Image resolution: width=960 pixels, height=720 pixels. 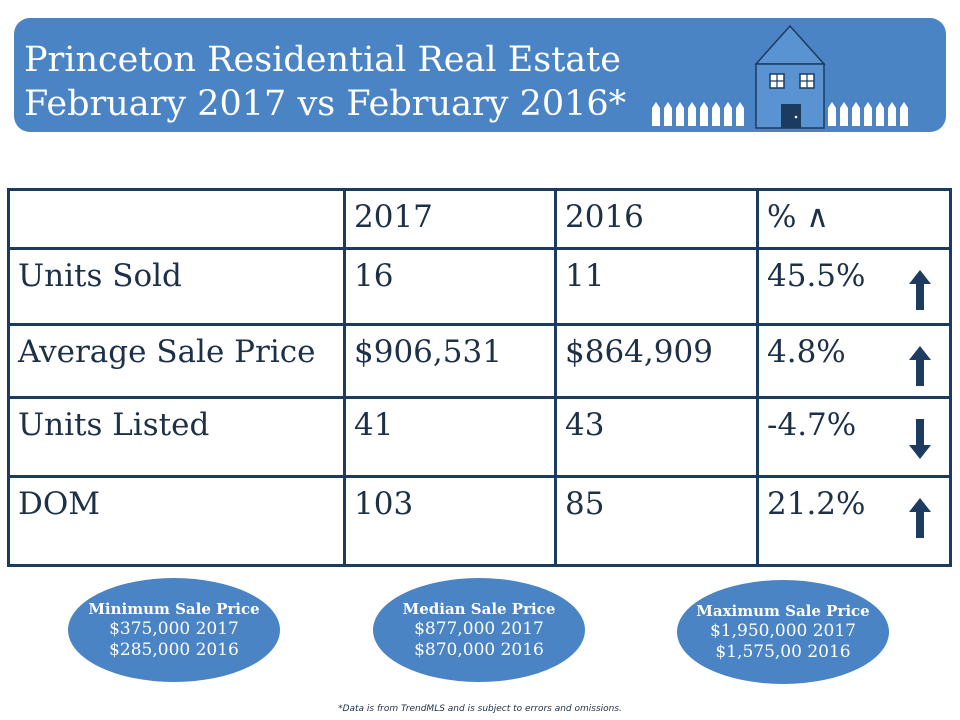 What do you see at coordinates (656, 361) in the screenshot?
I see `value-2016: $864,909` at bounding box center [656, 361].